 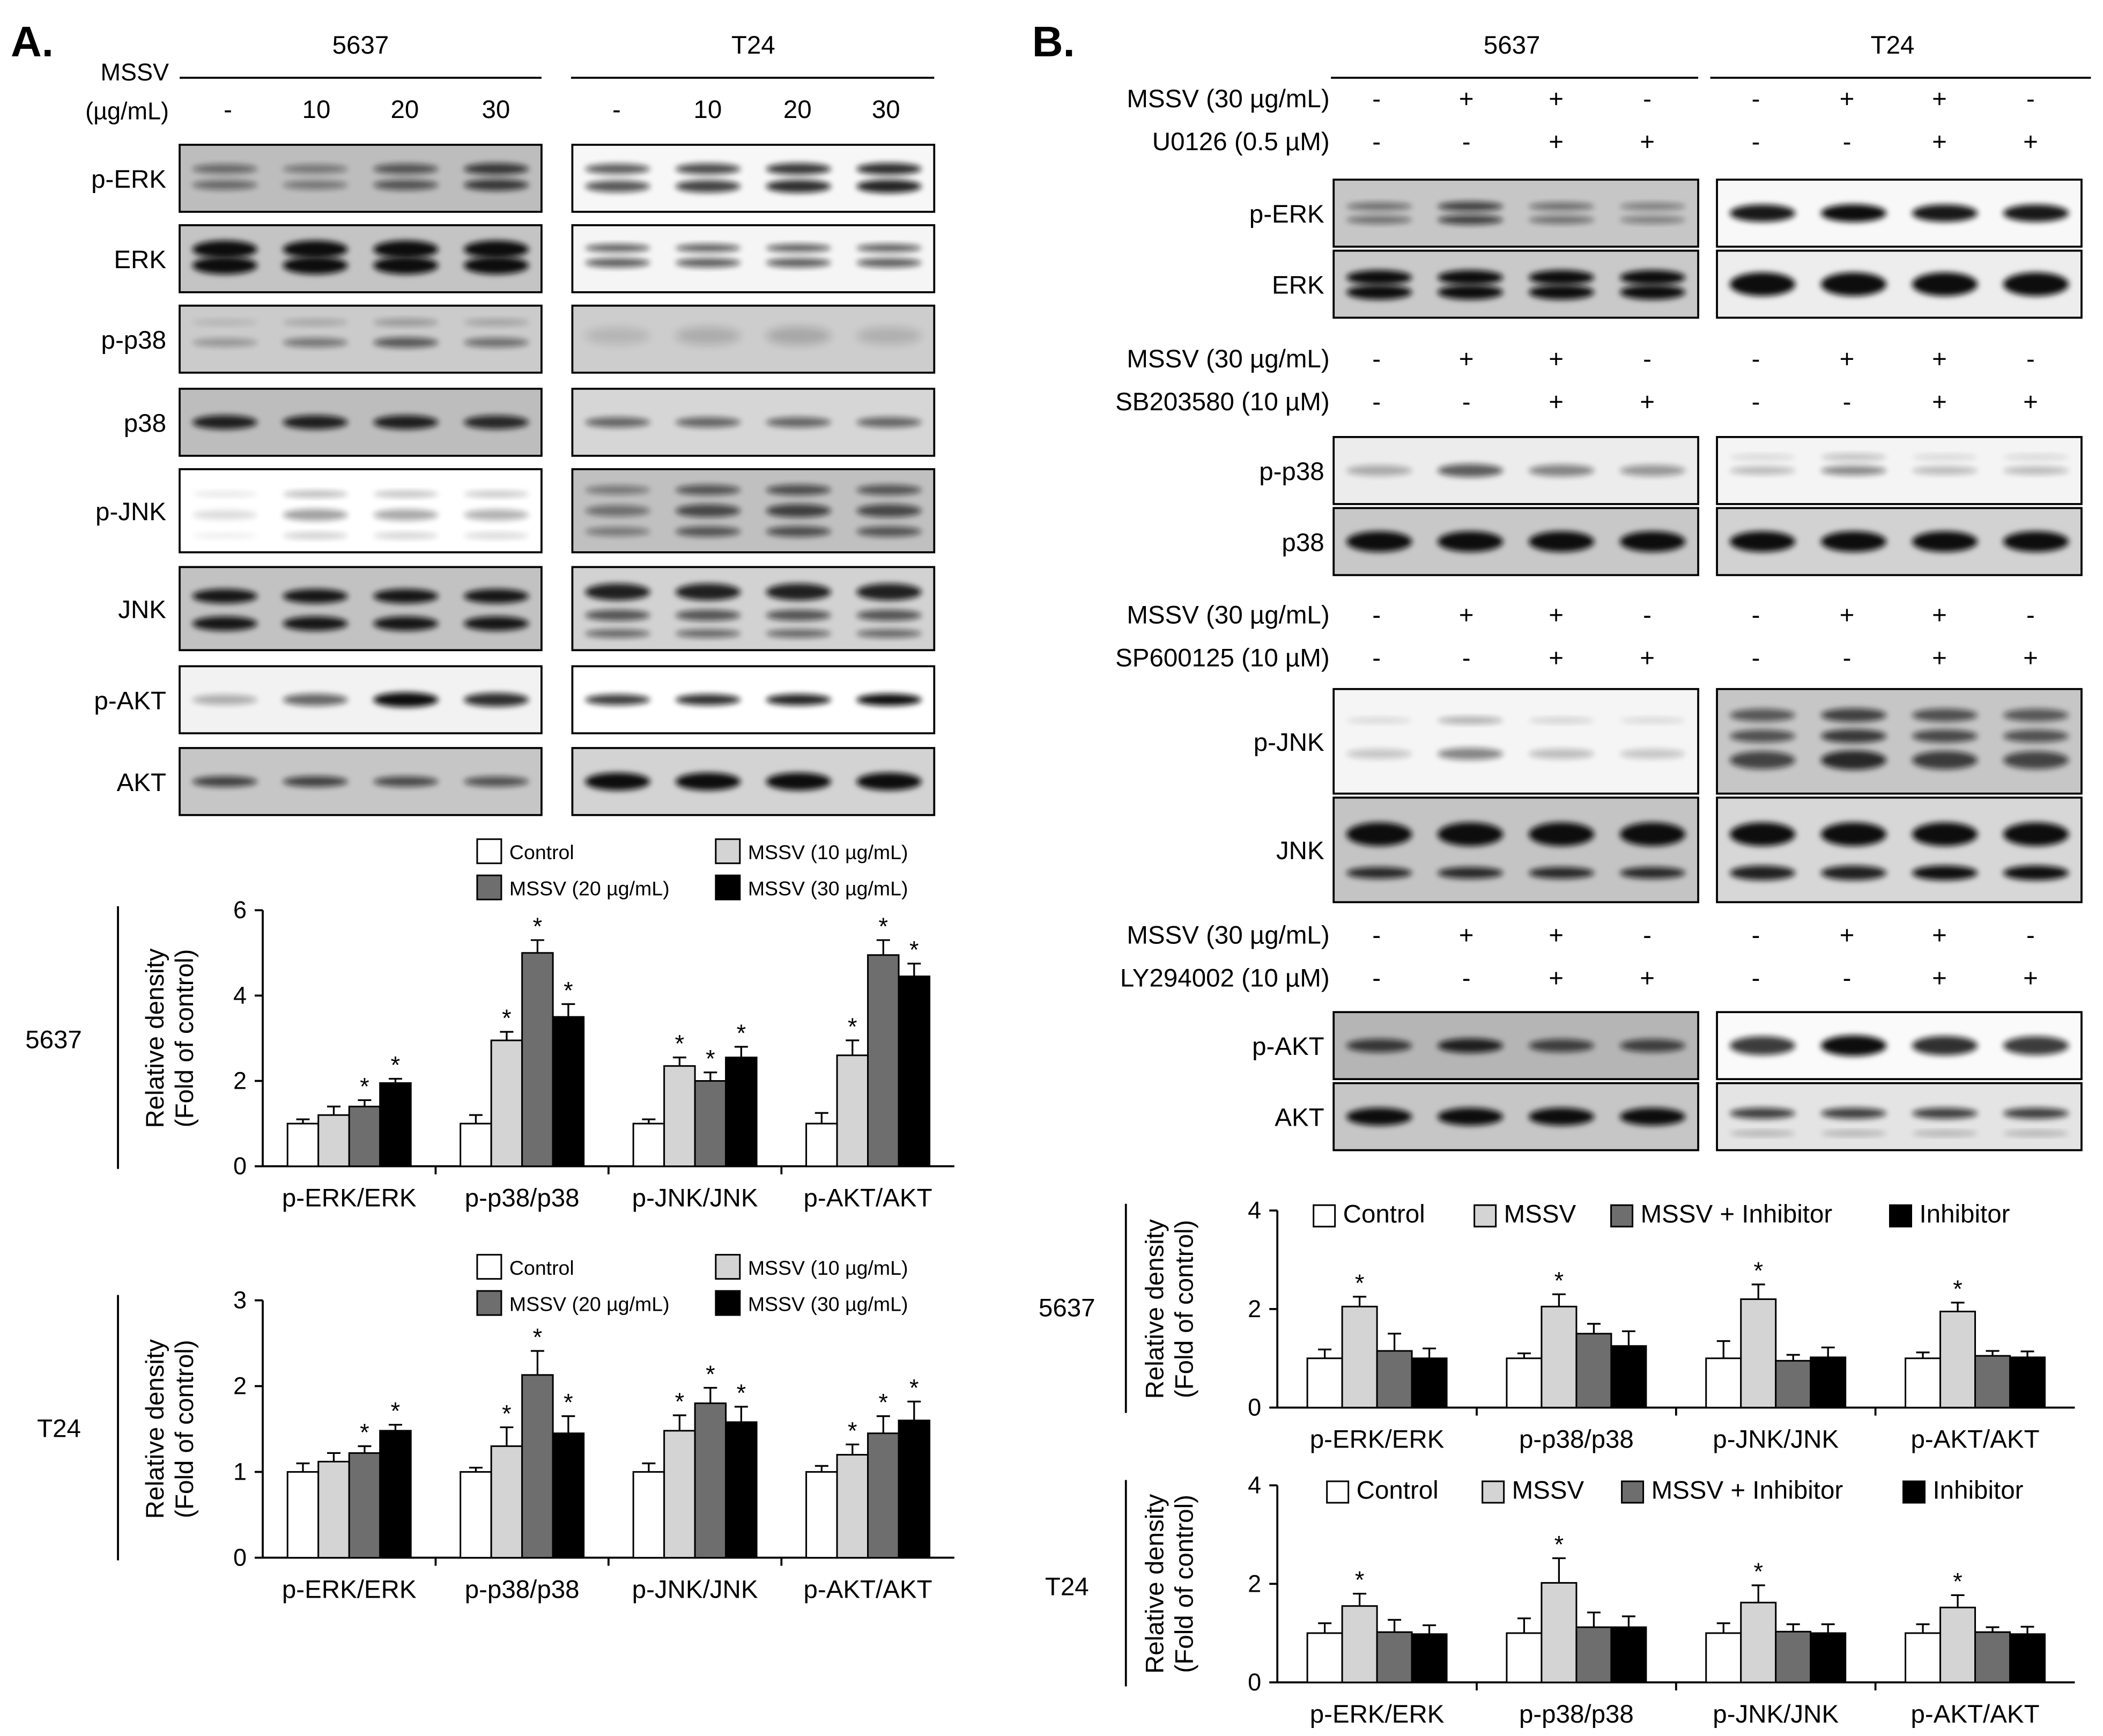 I want to click on treatment-label: MSSV (30 µg/mL), so click(x=1228, y=99).